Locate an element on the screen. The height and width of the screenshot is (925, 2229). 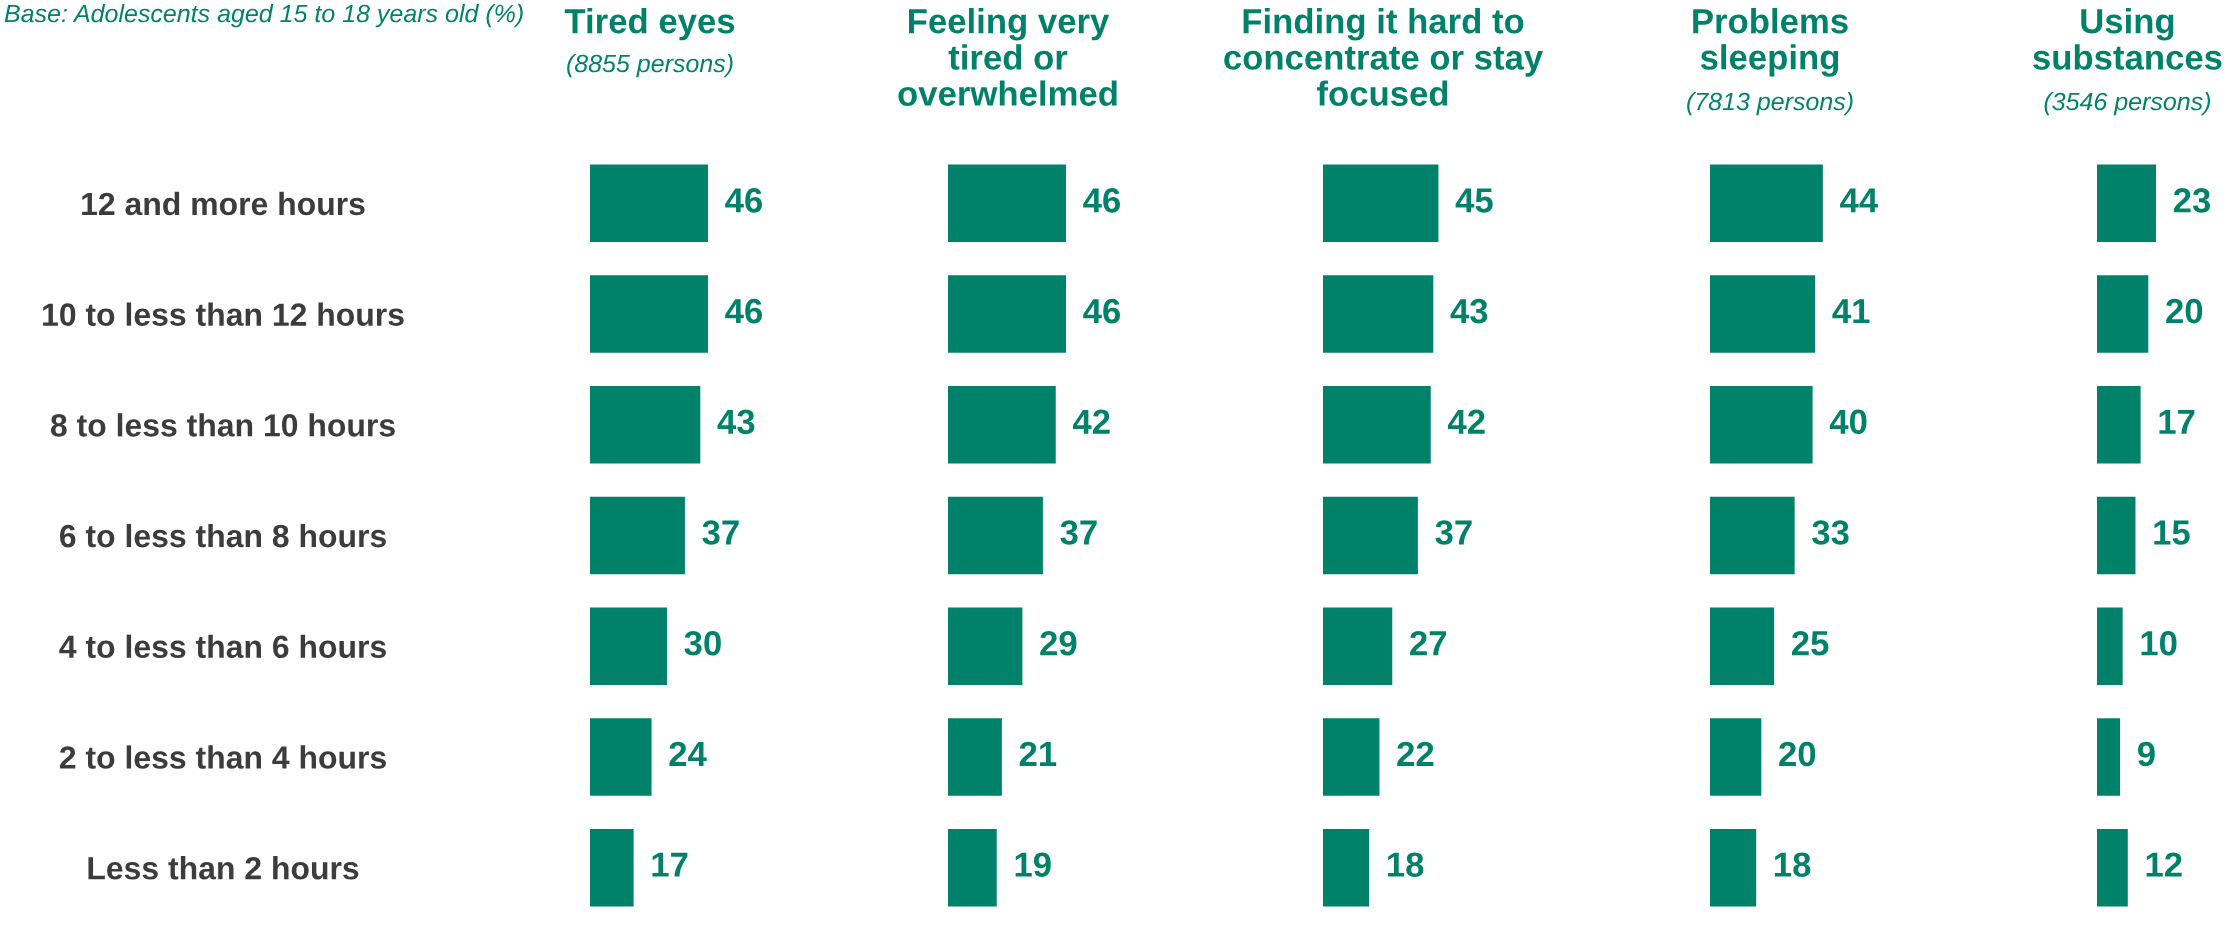
data-label: 33 is located at coordinates (1830, 532).